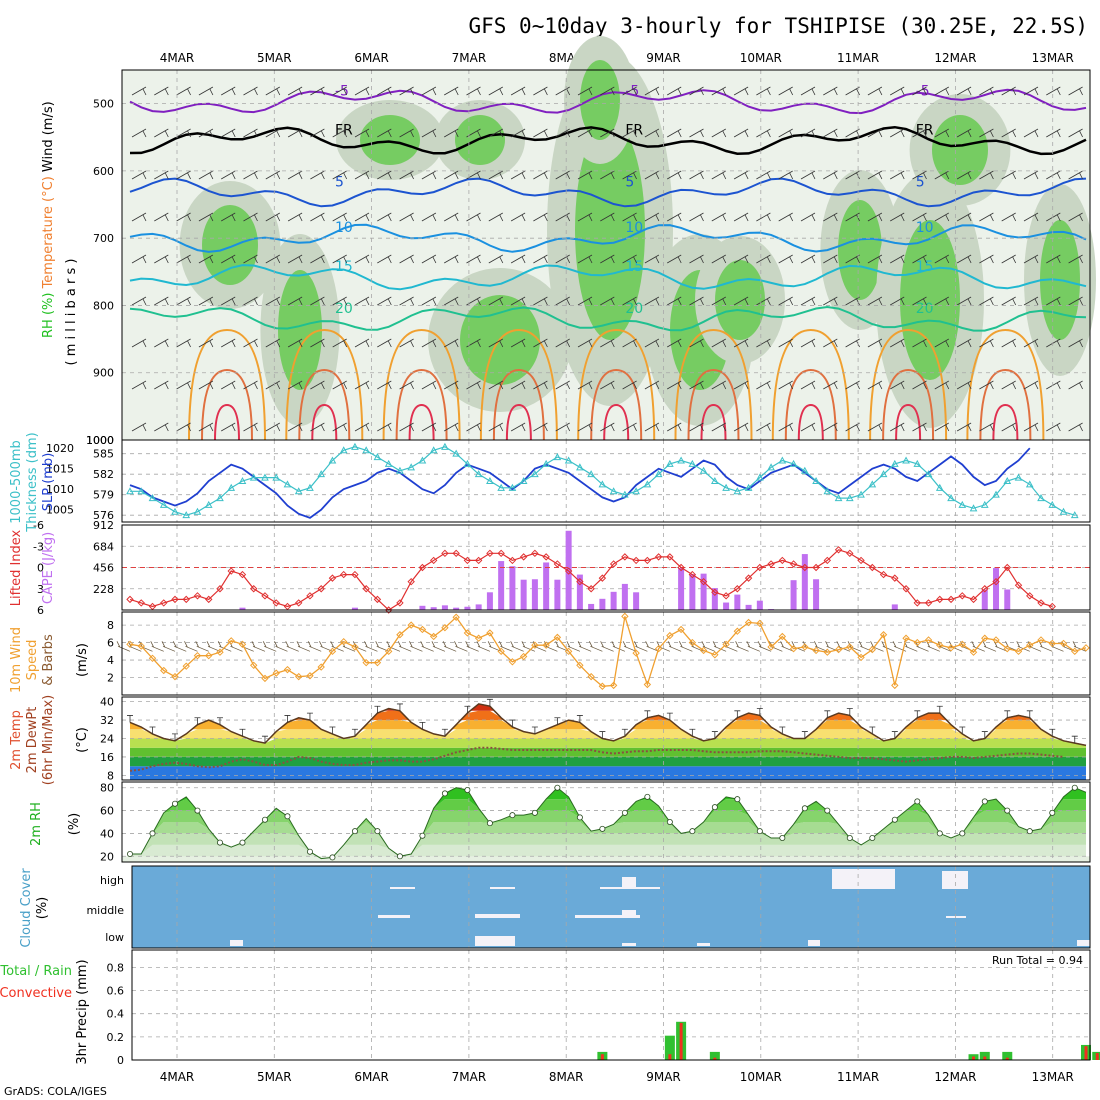 This screenshot has width=1100, height=1100. Describe the element at coordinates (103, 238) in the screenshot. I see `pressure-tick-label: 700` at that location.